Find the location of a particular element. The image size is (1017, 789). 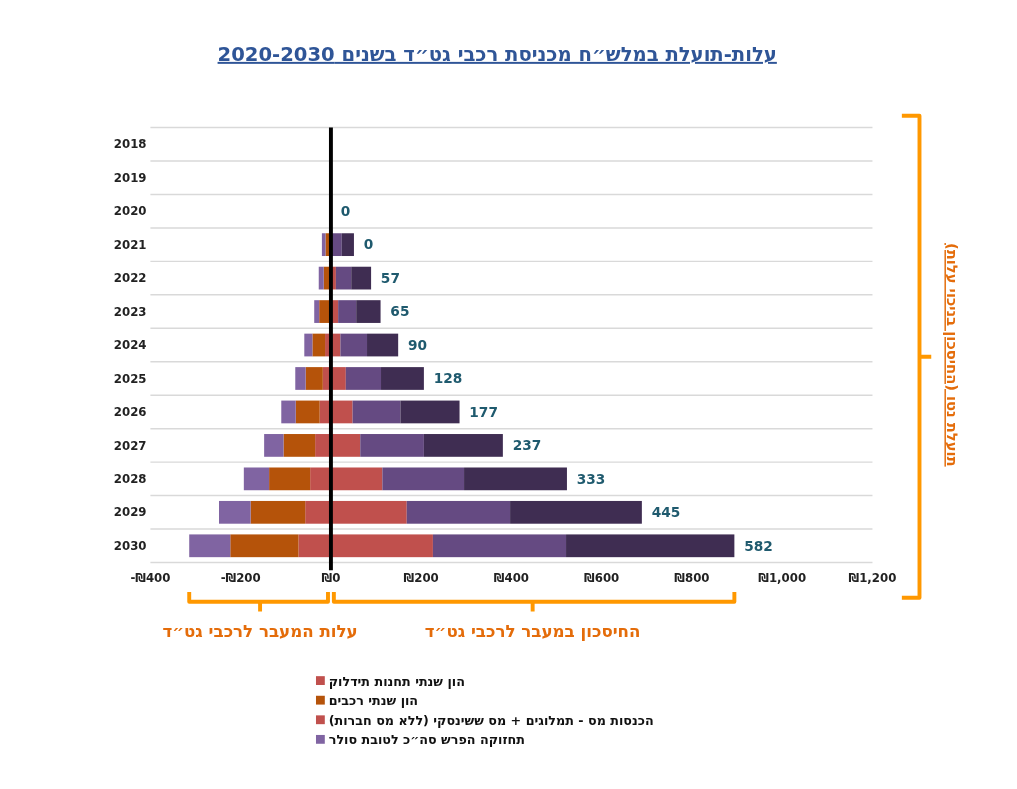

annotation: 57 is located at coordinates (390, 277).